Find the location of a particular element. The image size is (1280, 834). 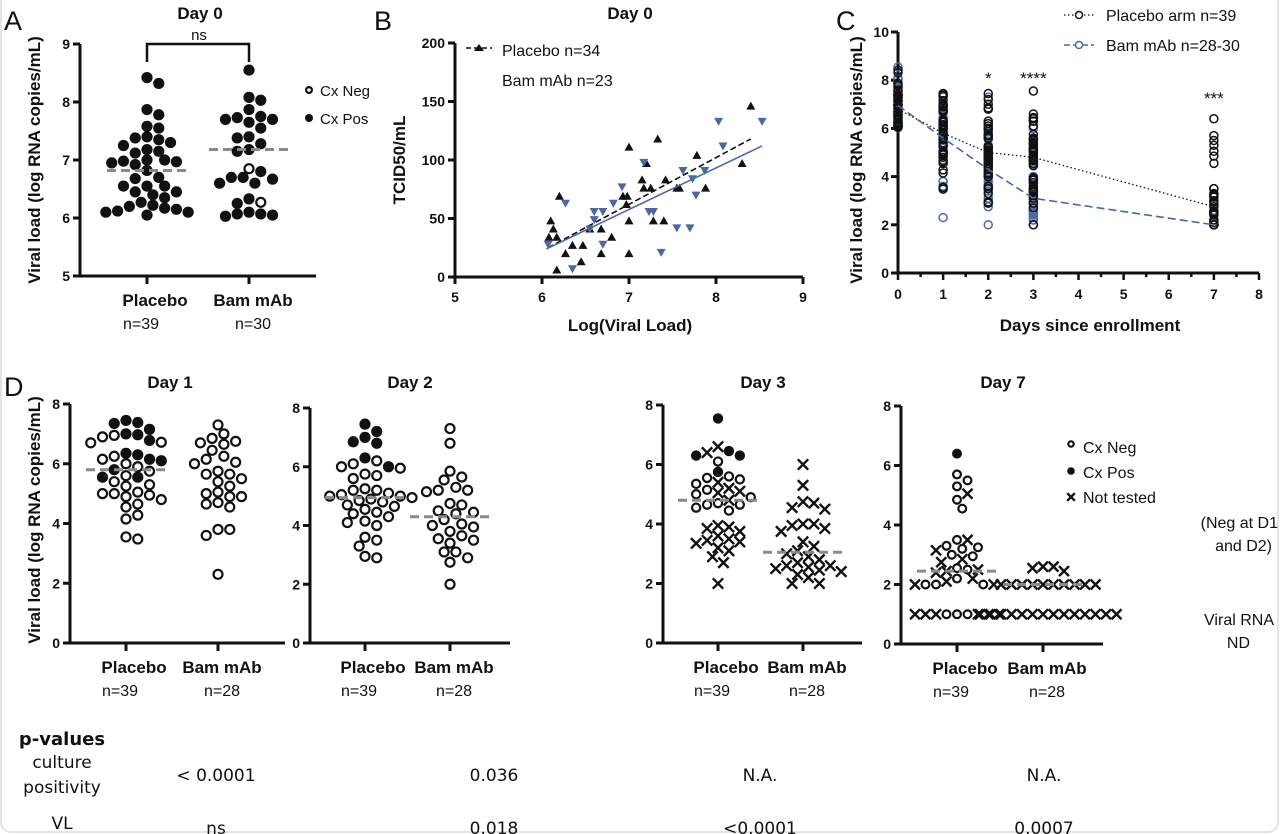

legend-label: Placebo n=34 is located at coordinates (551, 51).